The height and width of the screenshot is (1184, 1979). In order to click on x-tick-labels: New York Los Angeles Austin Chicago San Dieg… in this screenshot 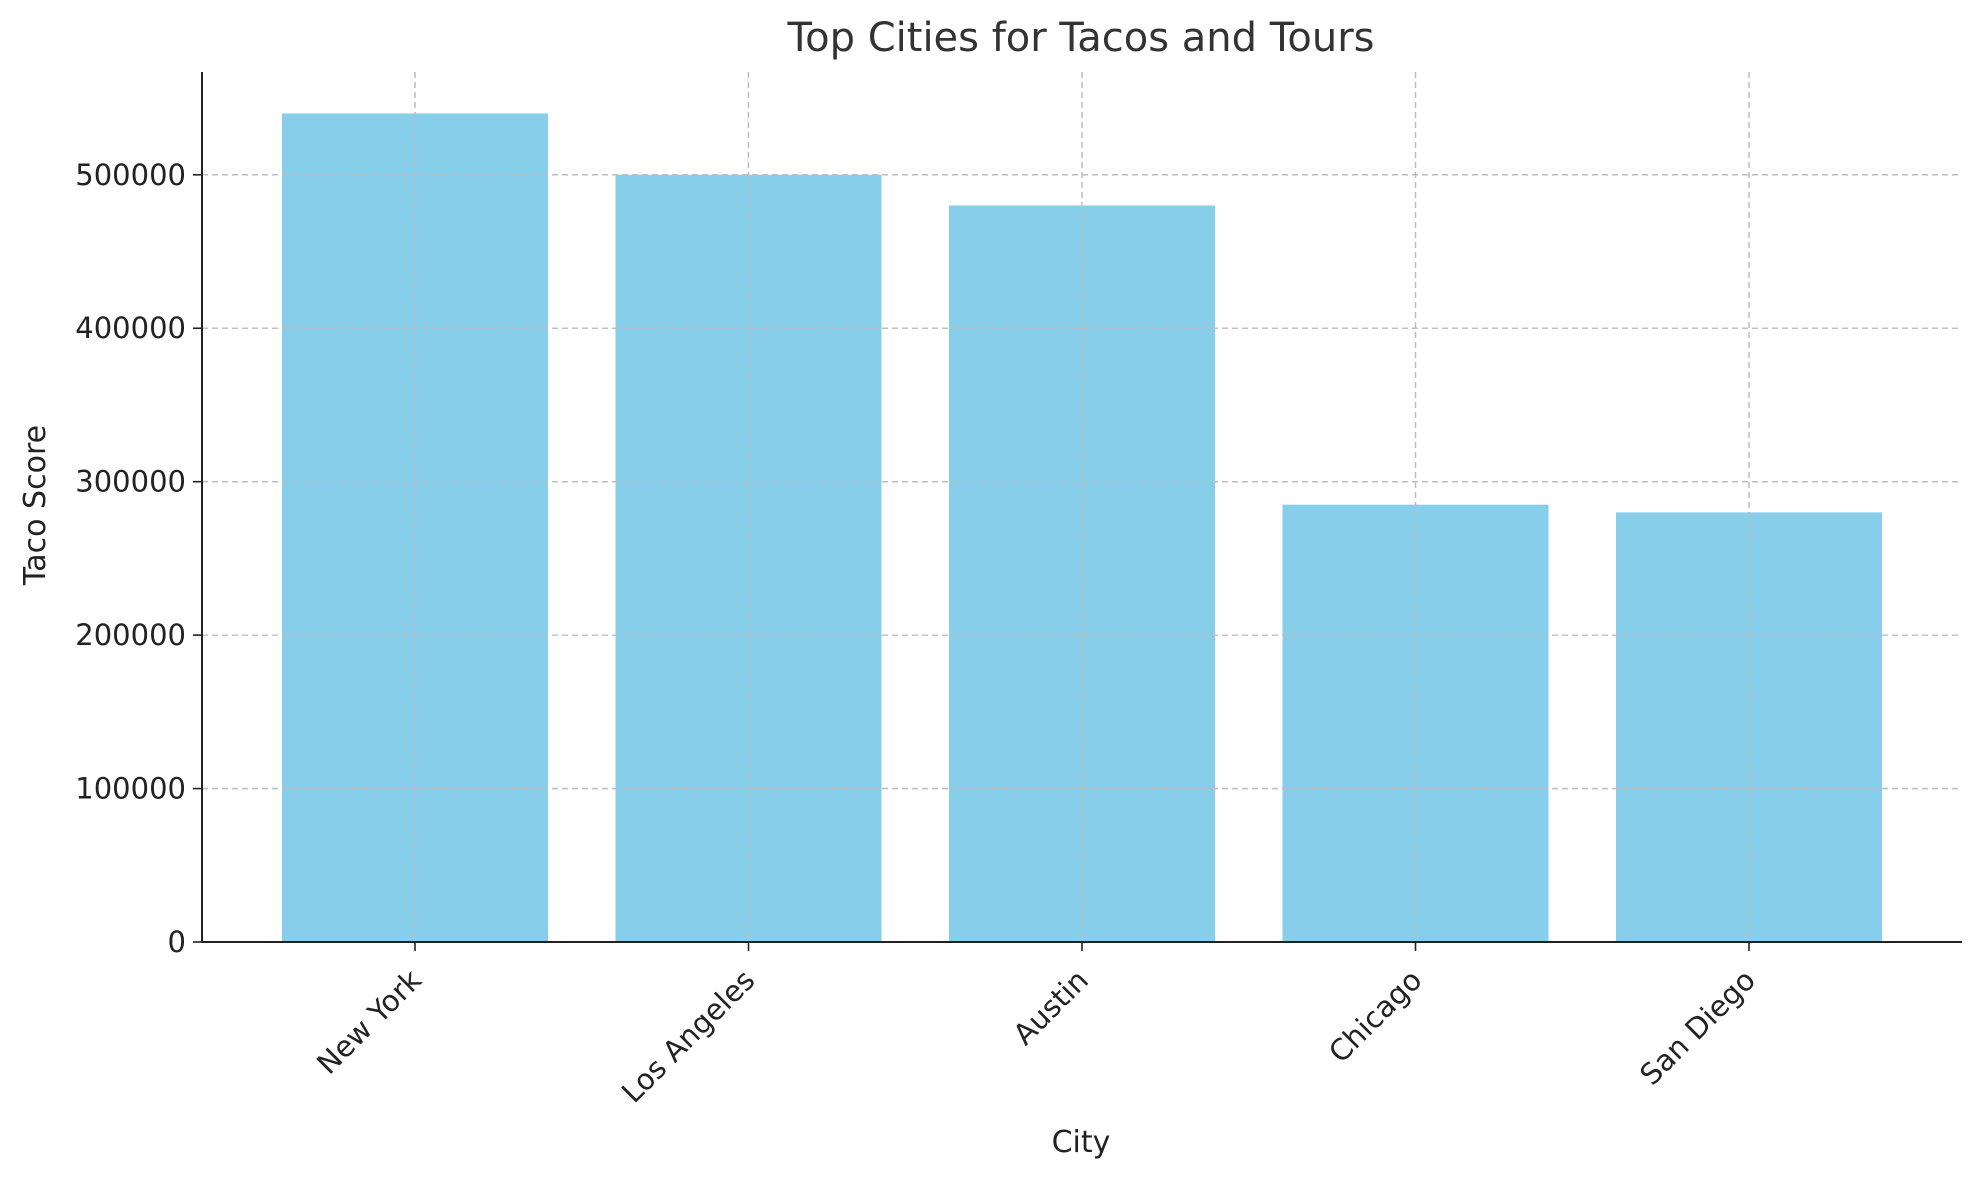, I will do `click(1036, 1036)`.